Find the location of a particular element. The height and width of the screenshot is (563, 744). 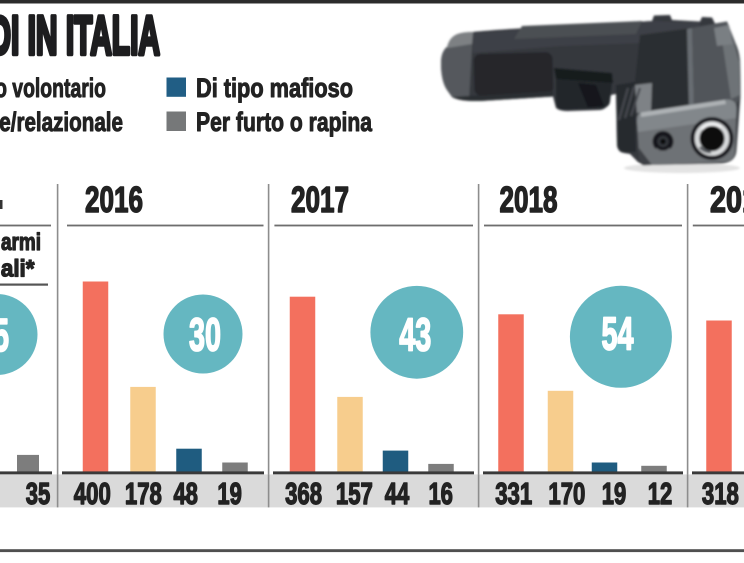

svg-text: 2016 is located at coordinates (114, 199).